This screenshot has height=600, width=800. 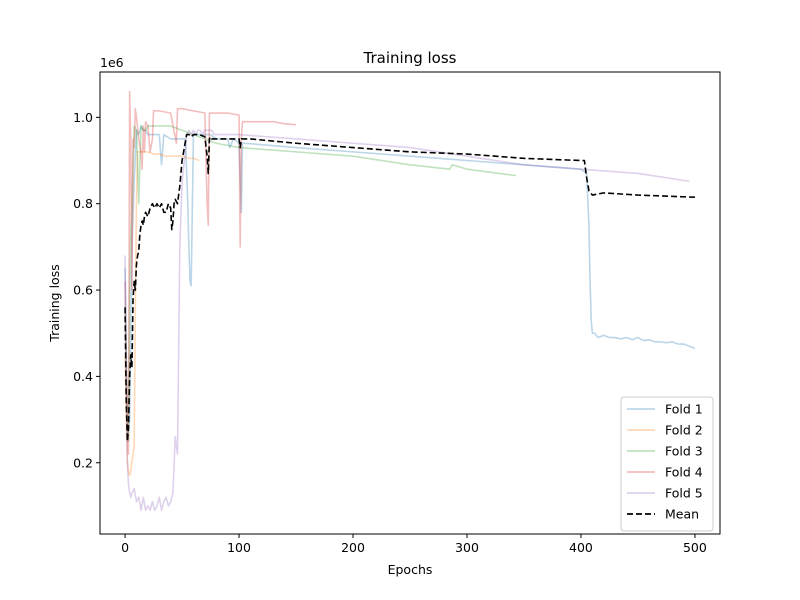 What do you see at coordinates (414, 544) in the screenshot?
I see `x-axis: 0 100 200 300 400 500` at bounding box center [414, 544].